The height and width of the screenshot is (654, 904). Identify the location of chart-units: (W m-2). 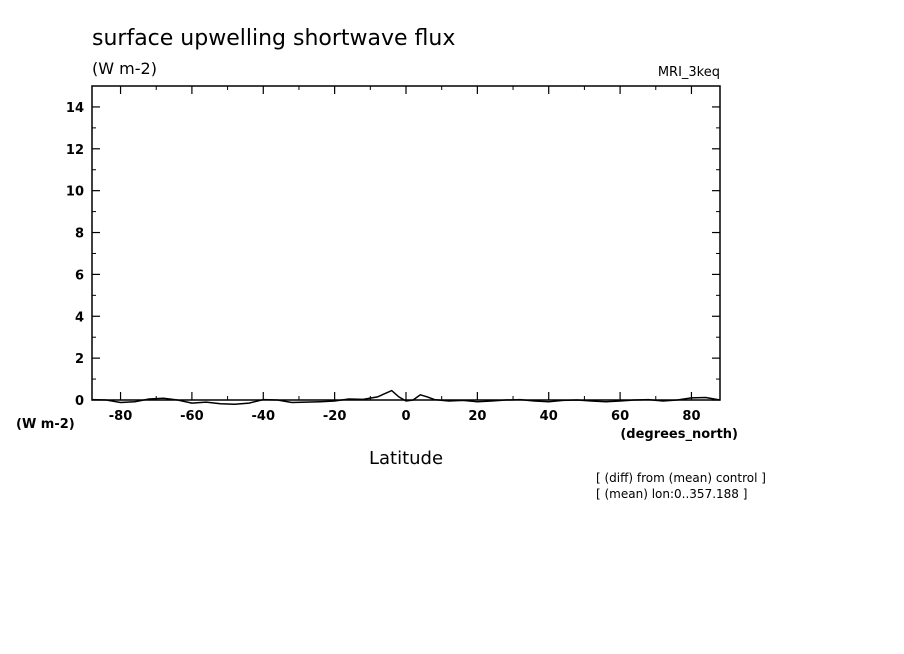
(124, 68).